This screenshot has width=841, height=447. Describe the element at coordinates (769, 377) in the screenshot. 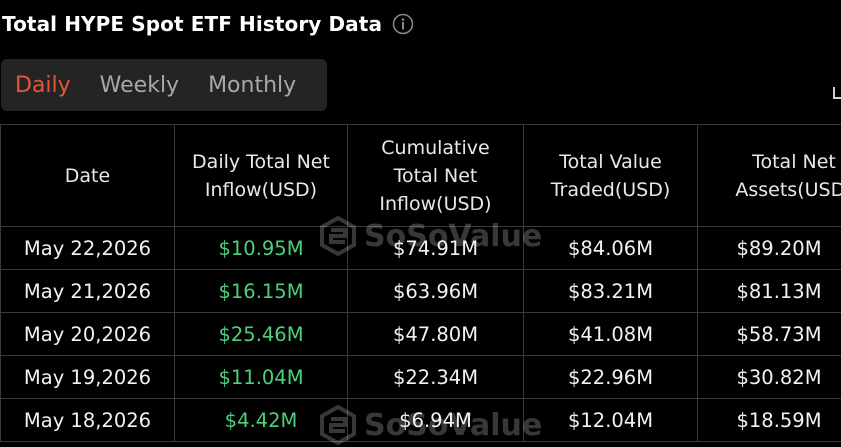

I see `cell-net-assets: $30.82M` at that location.